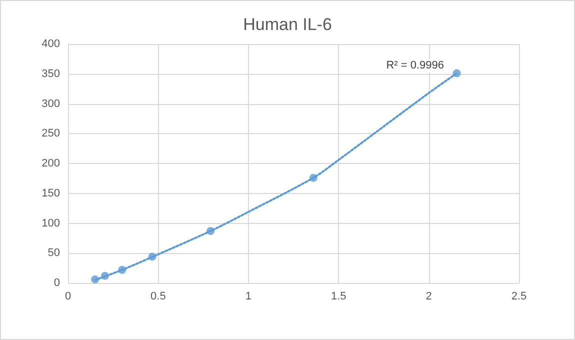 This screenshot has height=340, width=575. I want to click on y-tick-label: 250, so click(51, 134).